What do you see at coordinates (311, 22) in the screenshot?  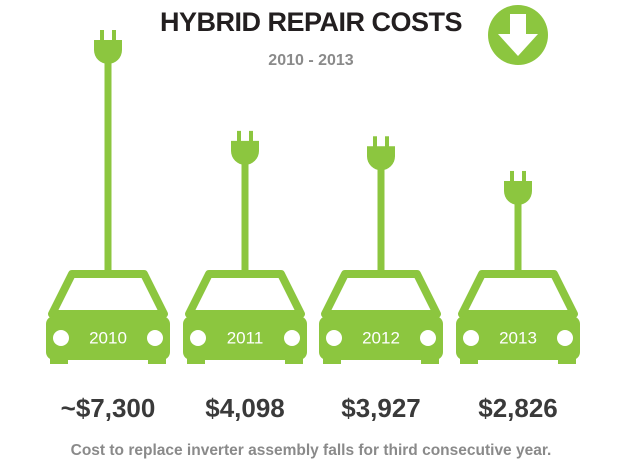 I see `chart-title: HYBRID REPAIR COSTS` at bounding box center [311, 22].